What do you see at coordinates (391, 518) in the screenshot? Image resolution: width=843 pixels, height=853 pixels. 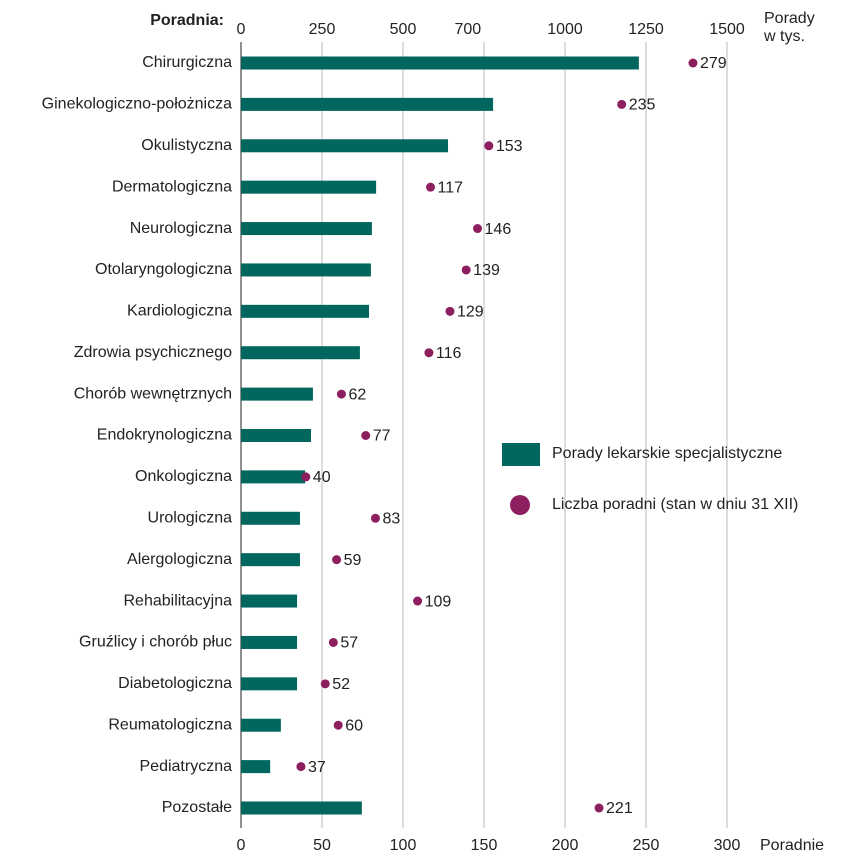 I see `data-label: 83` at bounding box center [391, 518].